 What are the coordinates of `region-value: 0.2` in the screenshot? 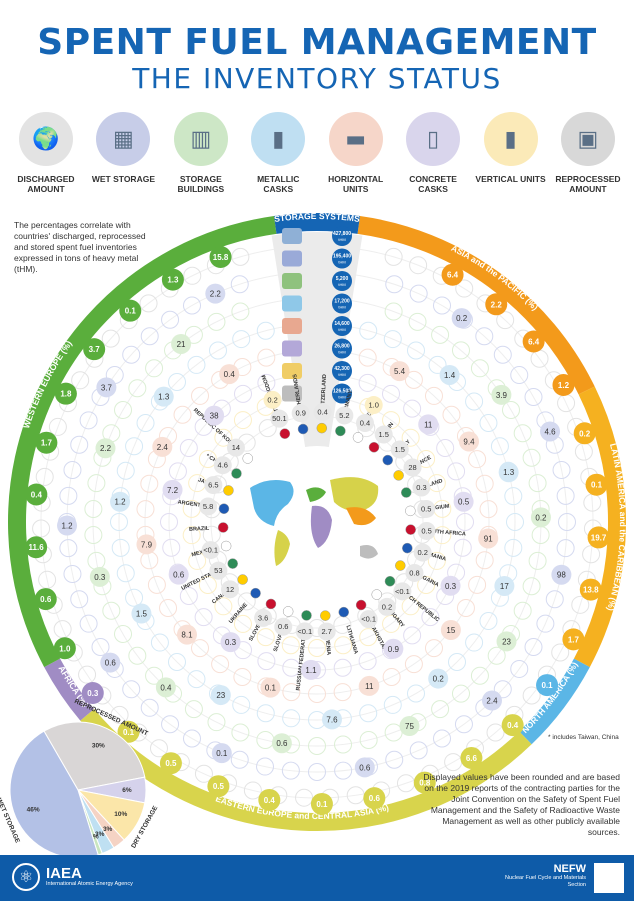 It's located at (585, 433).